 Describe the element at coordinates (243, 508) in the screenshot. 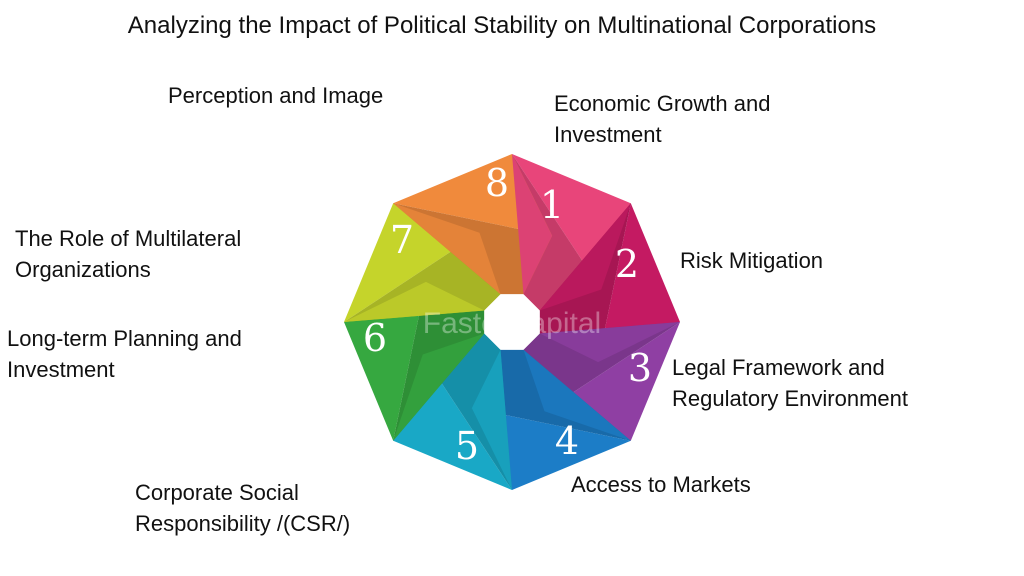

I see `label-csr: Corporate Social Responsibility /(CSR/)` at that location.